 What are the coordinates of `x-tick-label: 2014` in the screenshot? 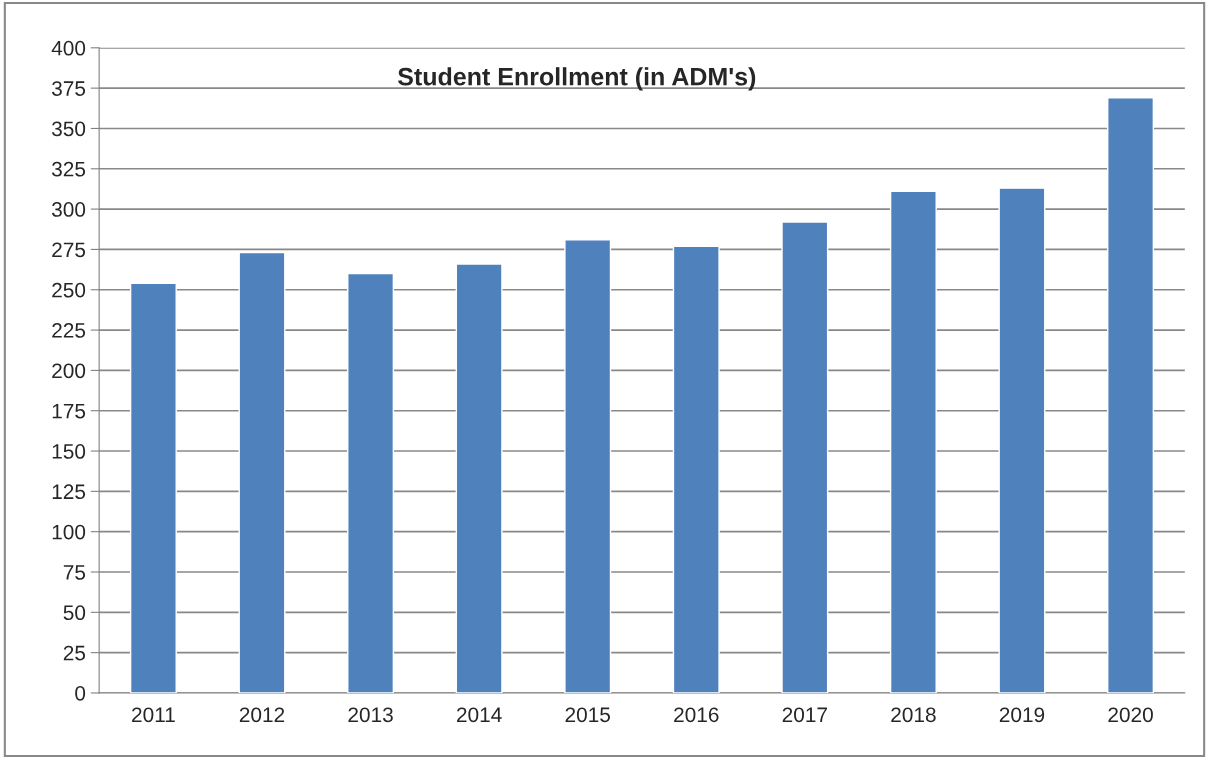 It's located at (479, 715).